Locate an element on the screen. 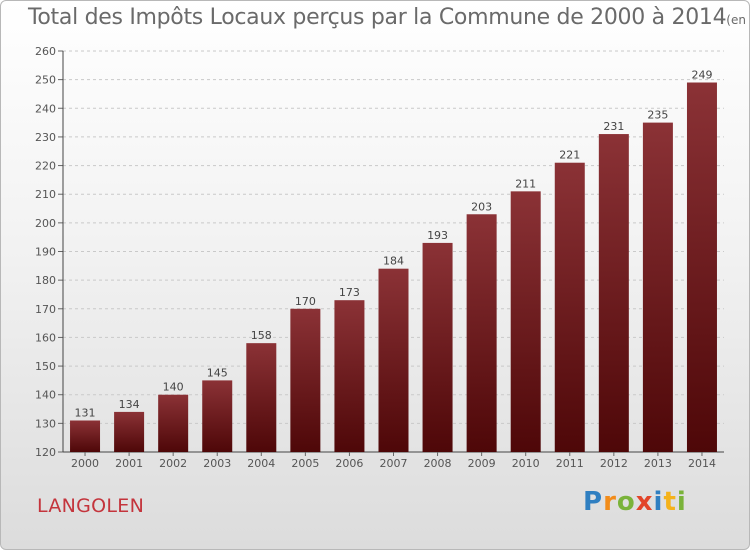 The height and width of the screenshot is (550, 750). brand-letter: t is located at coordinates (670, 502).